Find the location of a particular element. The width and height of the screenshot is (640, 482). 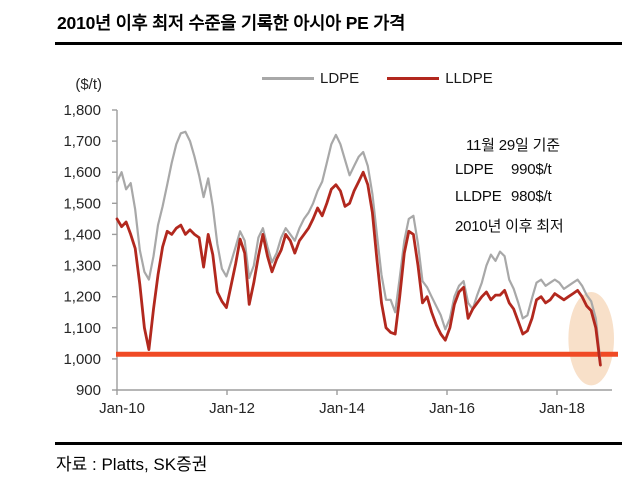

y-tick-label: 1,200 is located at coordinates (82, 297).